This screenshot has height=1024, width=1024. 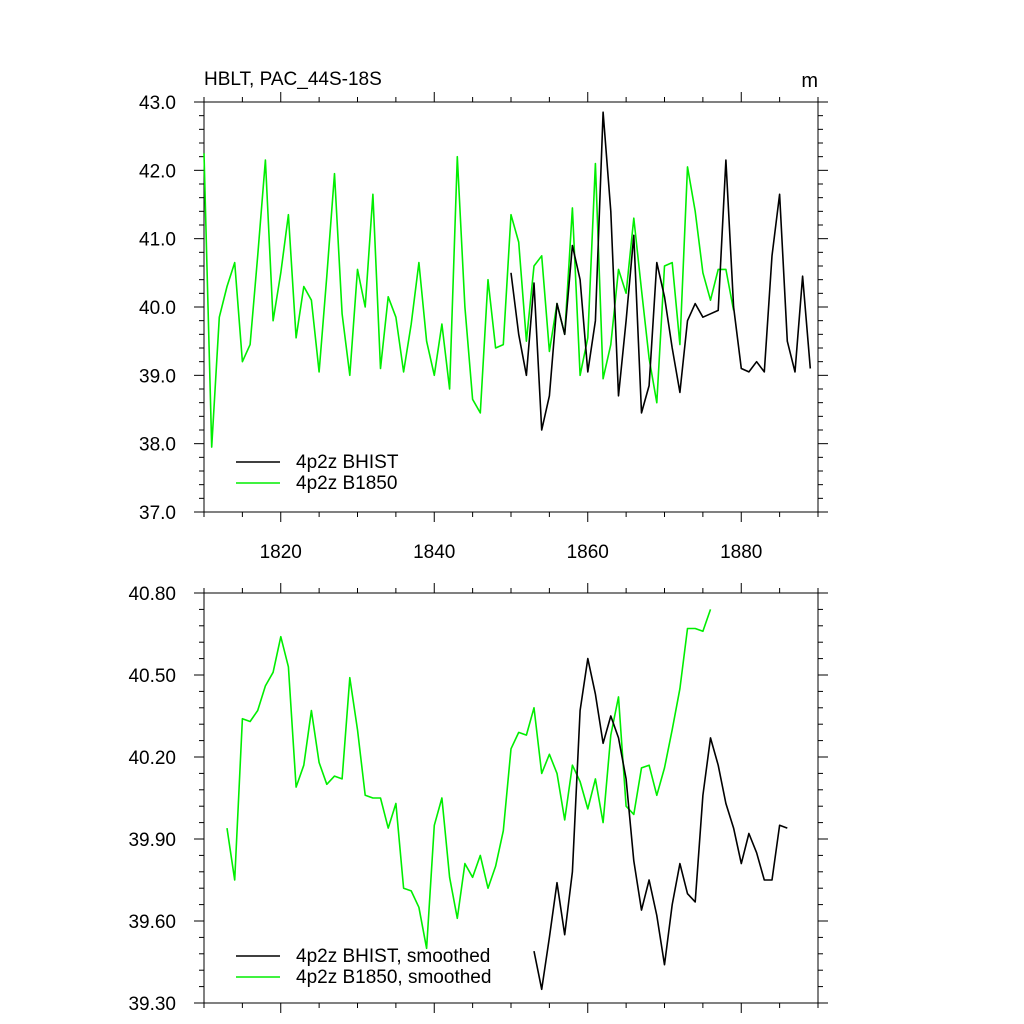 What do you see at coordinates (588, 552) in the screenshot?
I see `x-tick-label: 1860` at bounding box center [588, 552].